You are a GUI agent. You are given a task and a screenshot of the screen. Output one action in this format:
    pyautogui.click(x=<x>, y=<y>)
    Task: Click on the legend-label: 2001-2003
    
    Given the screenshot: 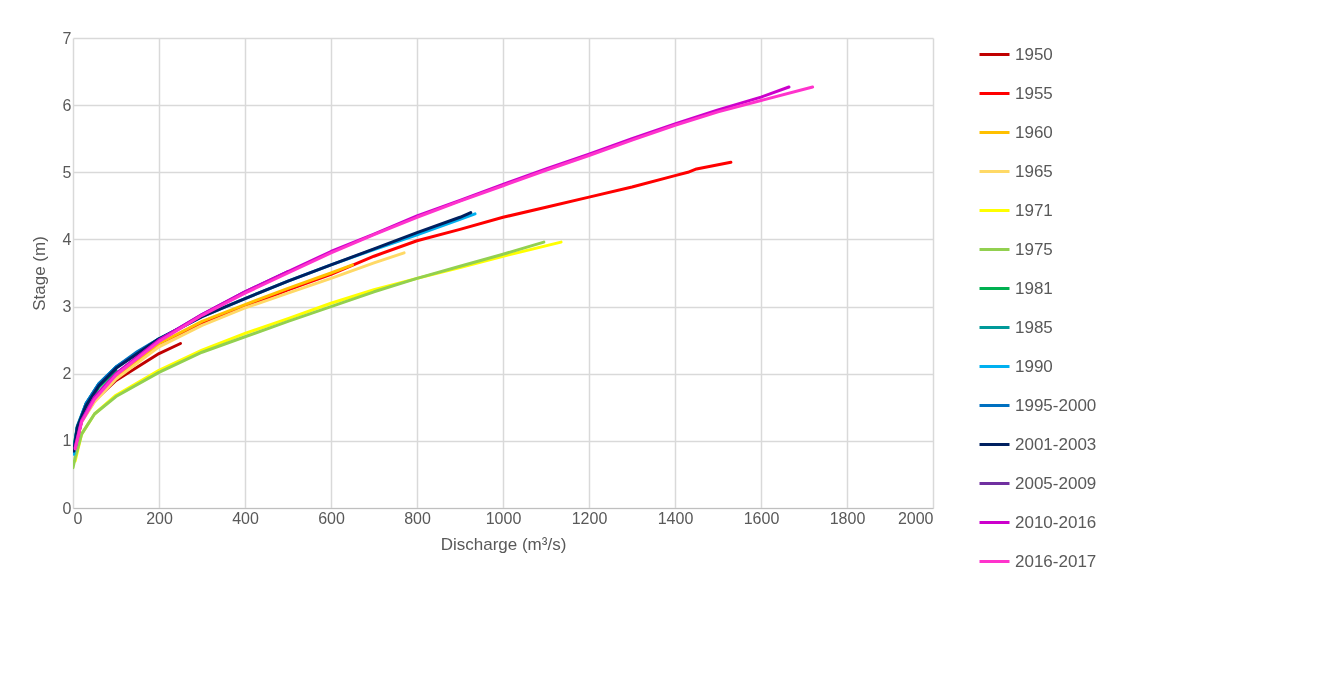 What is the action you would take?
    pyautogui.click(x=1056, y=444)
    